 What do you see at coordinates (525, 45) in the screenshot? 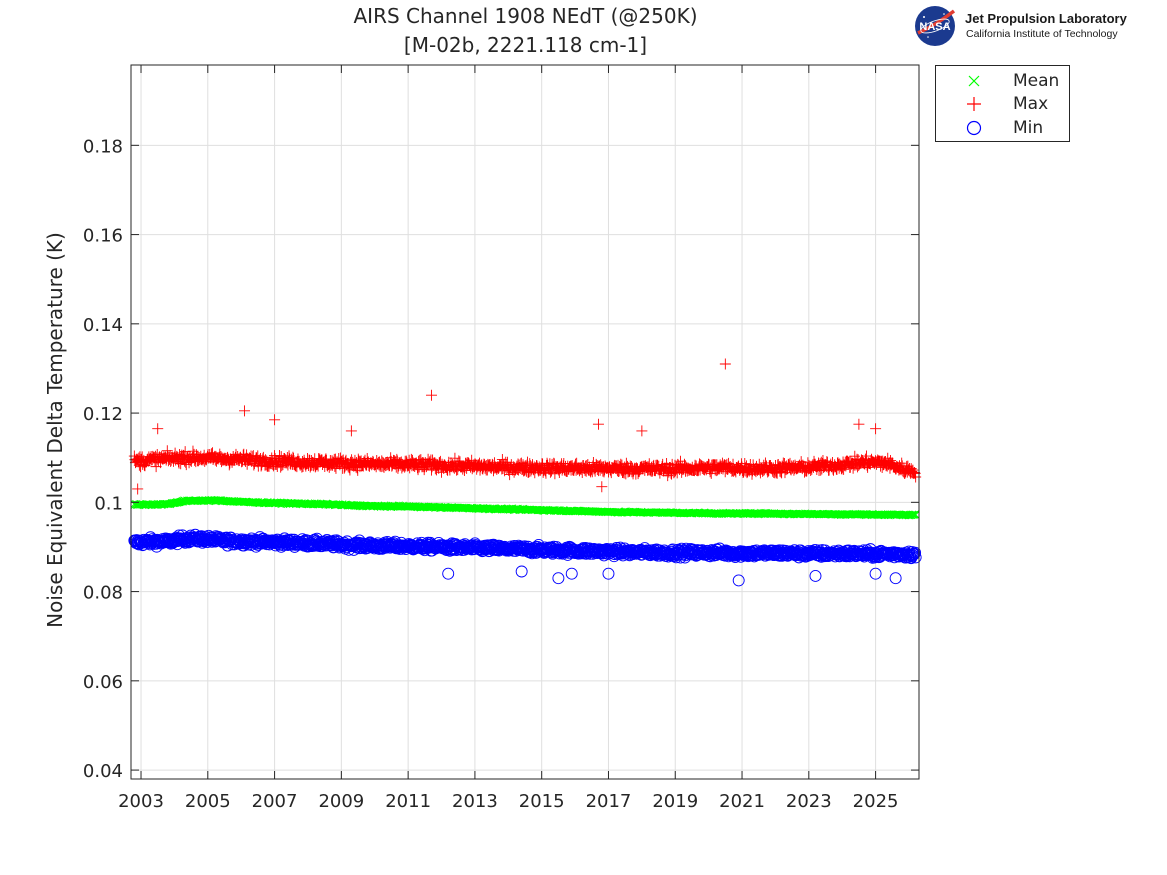
I see `chart-subtitle: [M-02b, 2221.118 cm-1]` at bounding box center [525, 45].